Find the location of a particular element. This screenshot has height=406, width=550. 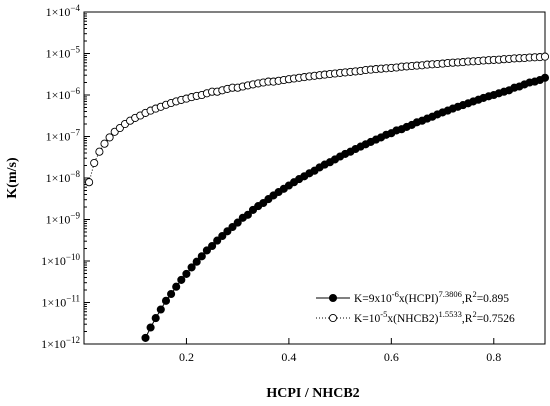

y-axis-label: K(m/s) is located at coordinates (12, 178).